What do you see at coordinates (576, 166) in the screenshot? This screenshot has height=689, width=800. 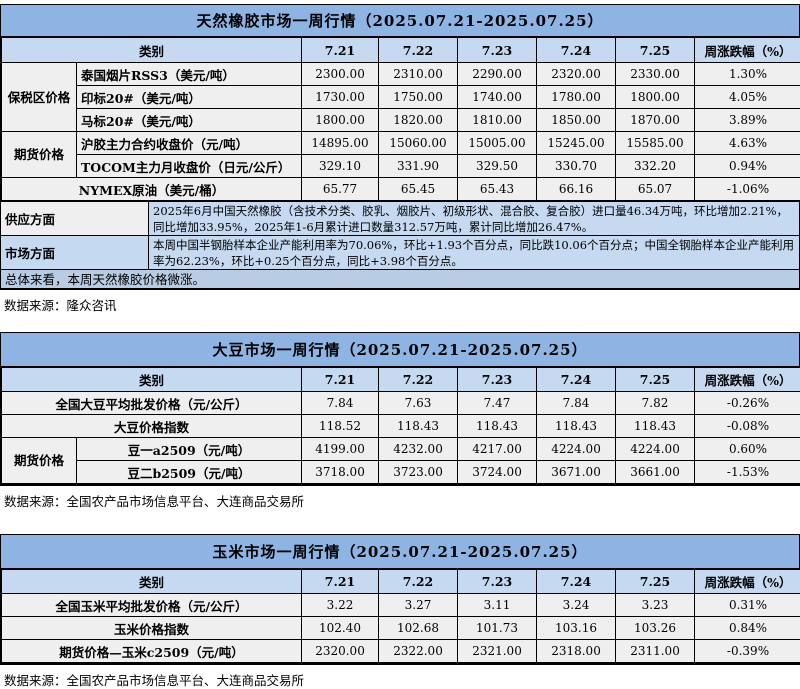 I see `cell-value: 330.70` at bounding box center [576, 166].